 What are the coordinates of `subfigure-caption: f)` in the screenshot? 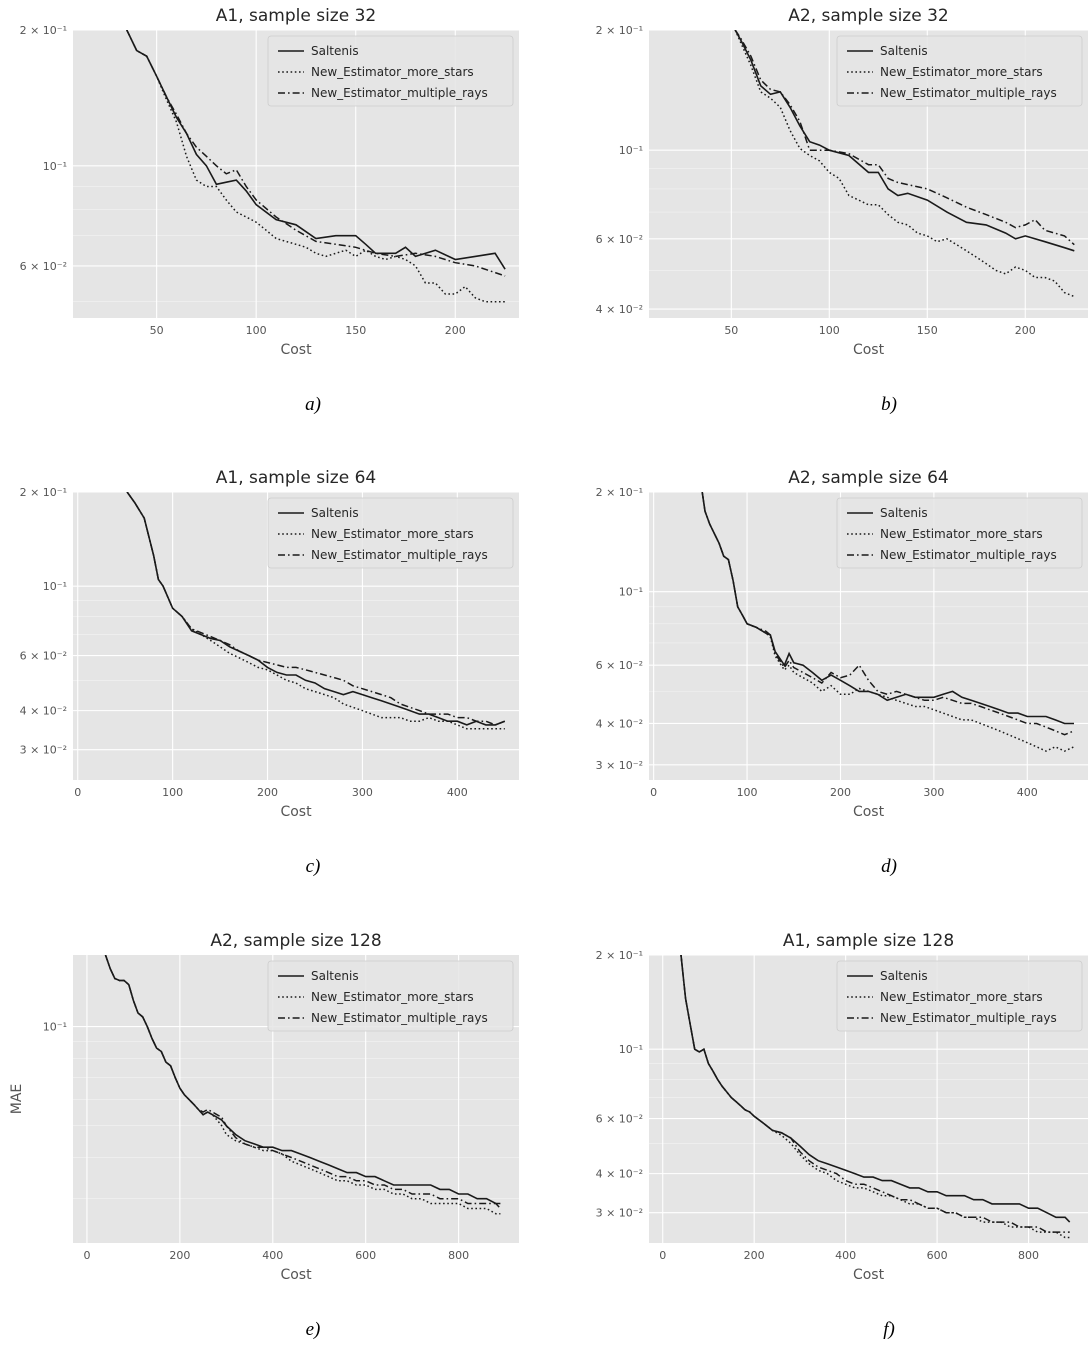 It's located at (889, 1329).